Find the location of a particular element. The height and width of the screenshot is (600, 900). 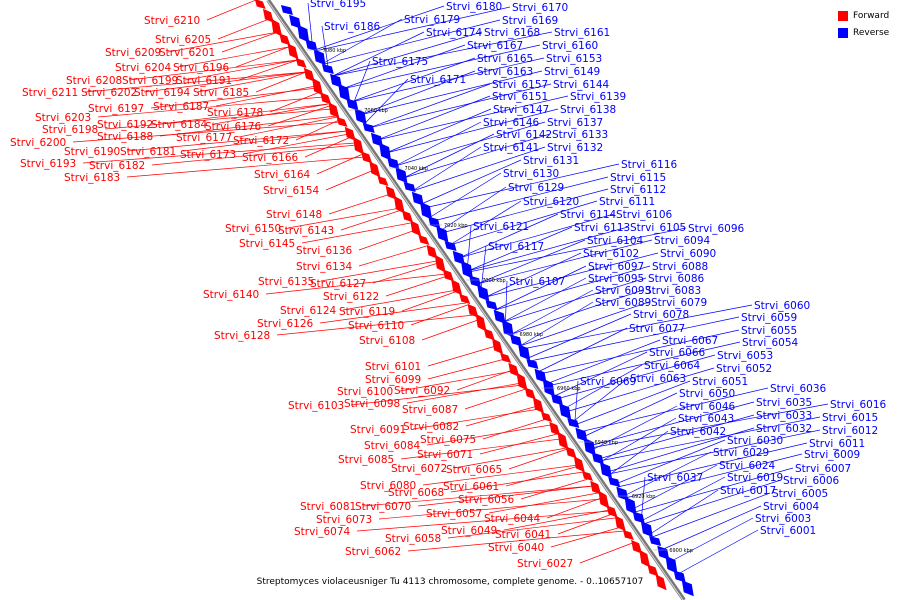

gene-label-forward: Strvi_6182 is located at coordinates (117, 166).